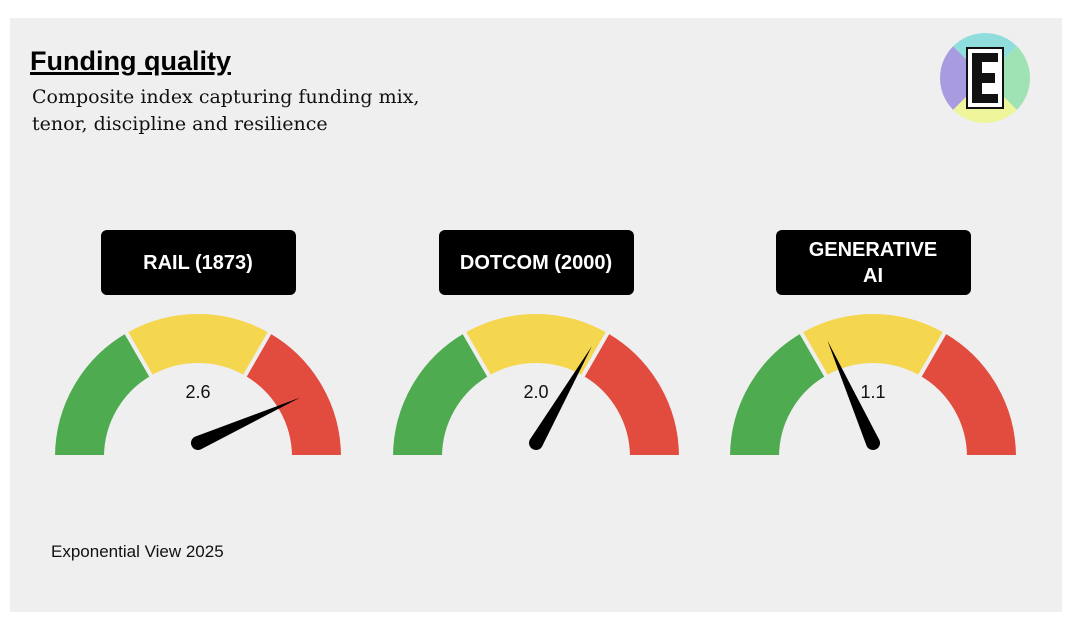 The image size is (1080, 617). I want to click on title: Funding quality, so click(130, 61).